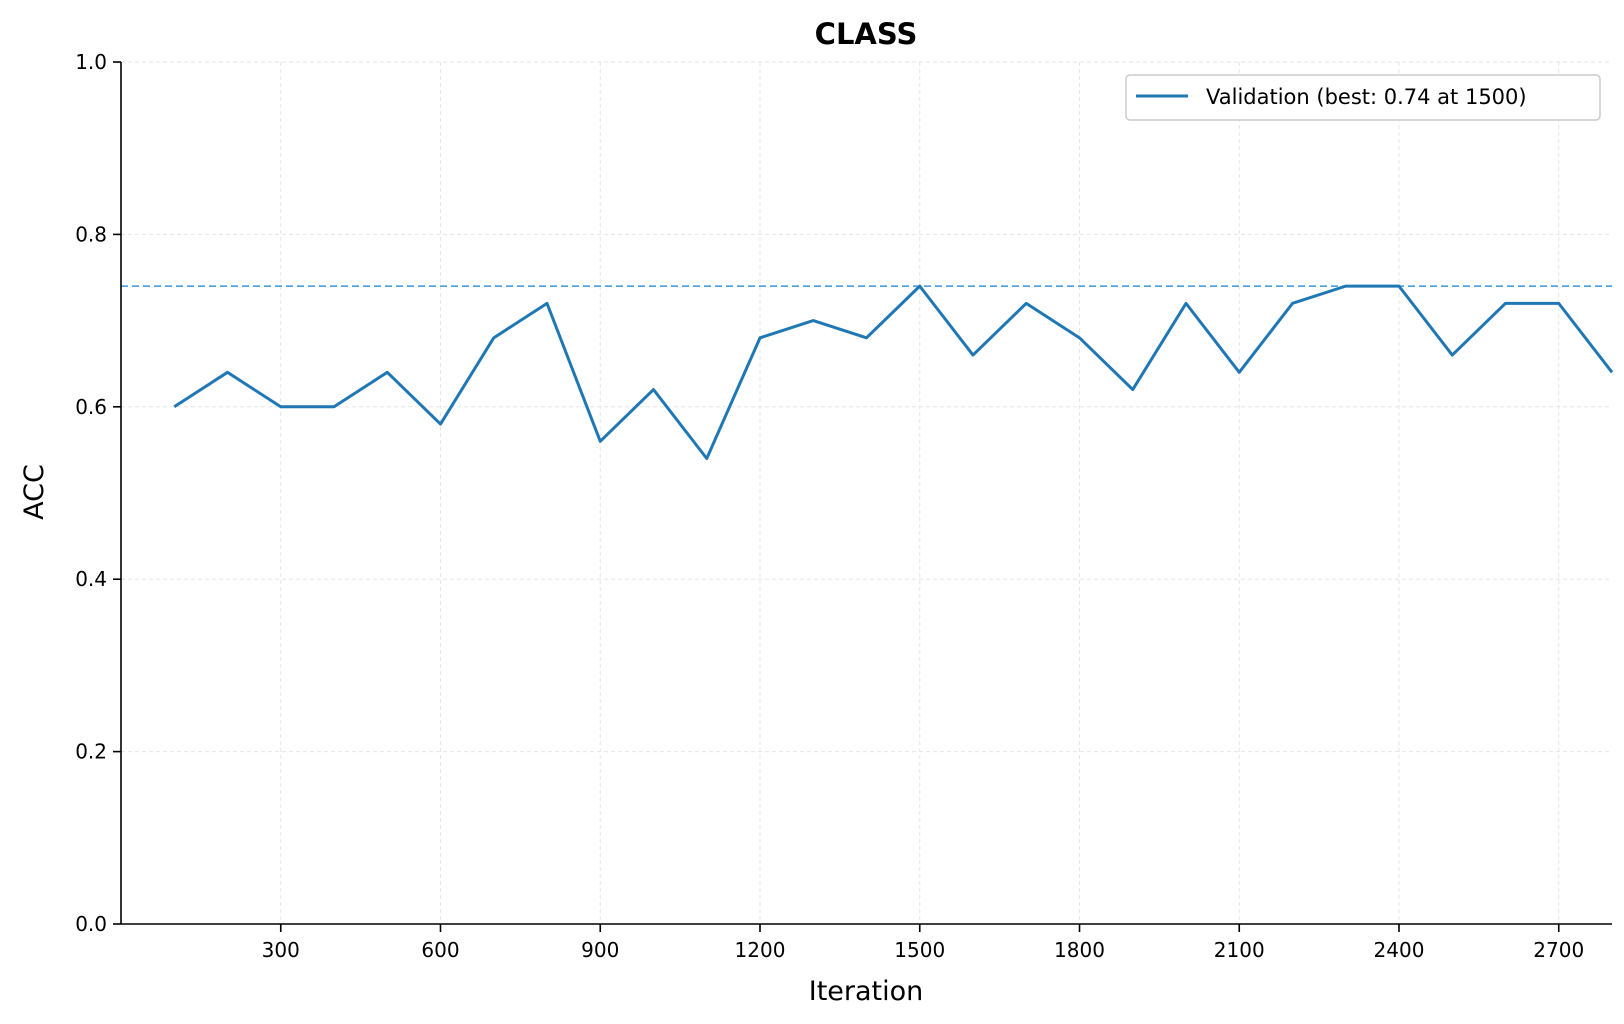  Describe the element at coordinates (281, 950) in the screenshot. I see `x-tick-label: 300` at that location.